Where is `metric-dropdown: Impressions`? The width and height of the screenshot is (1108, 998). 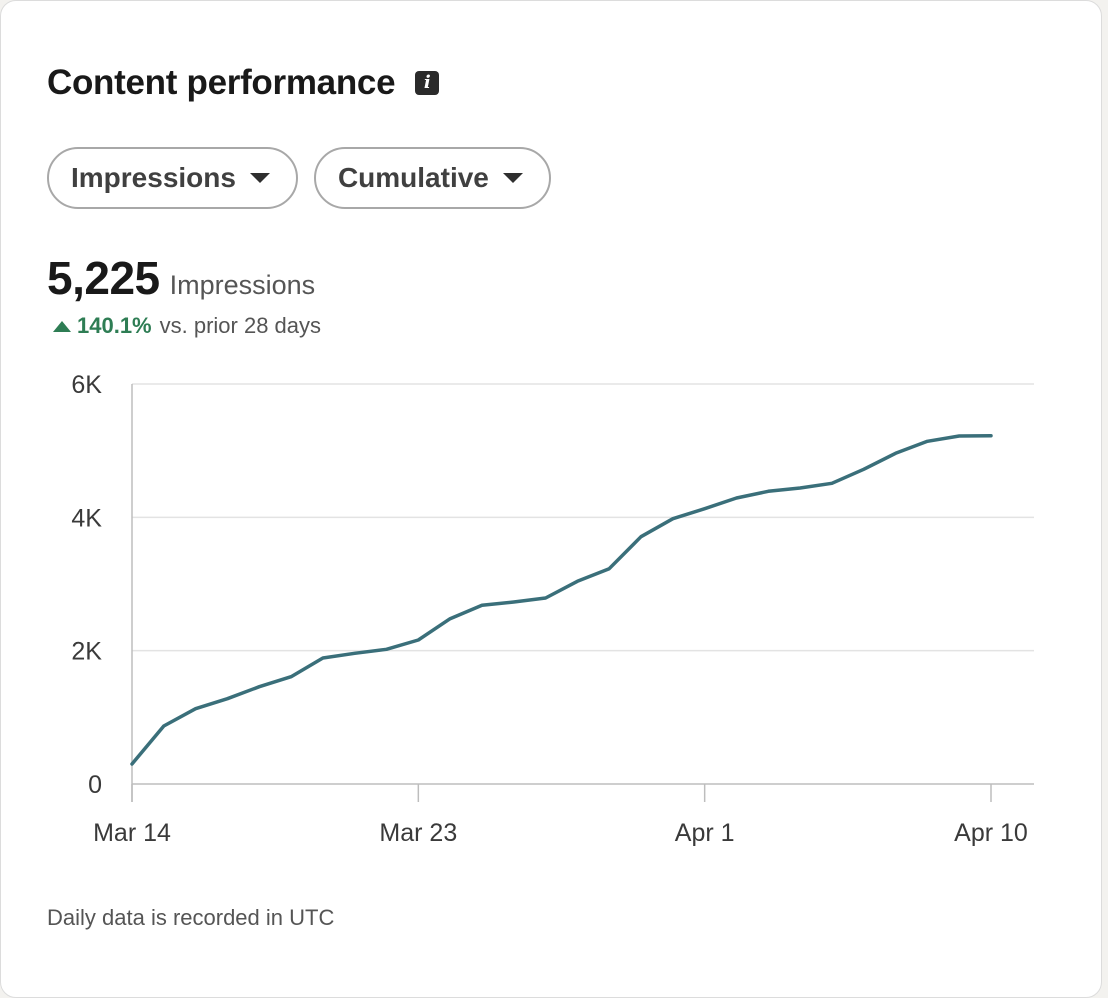
metric-dropdown: Impressions is located at coordinates (172, 178).